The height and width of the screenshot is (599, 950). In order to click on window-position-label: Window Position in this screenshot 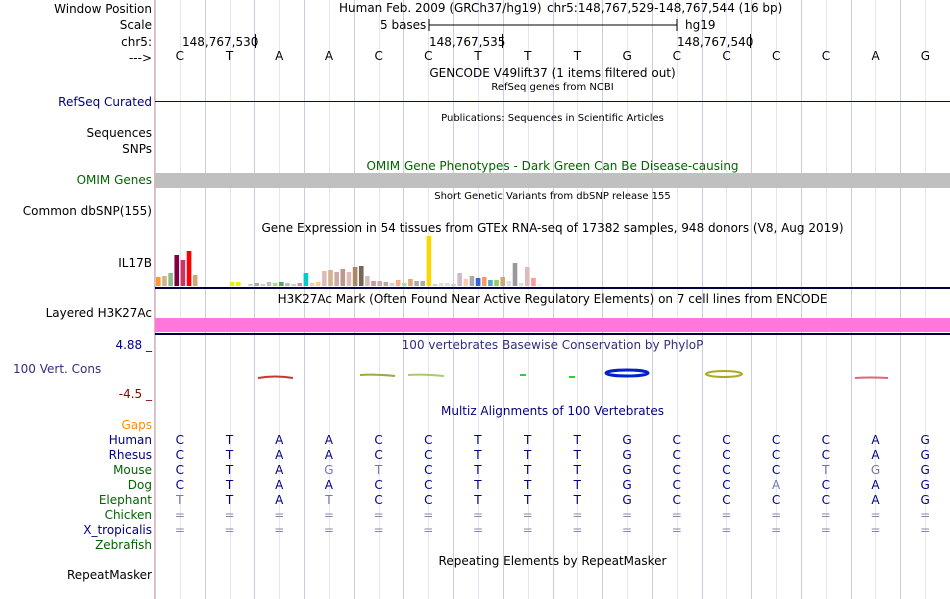, I will do `click(103, 9)`.